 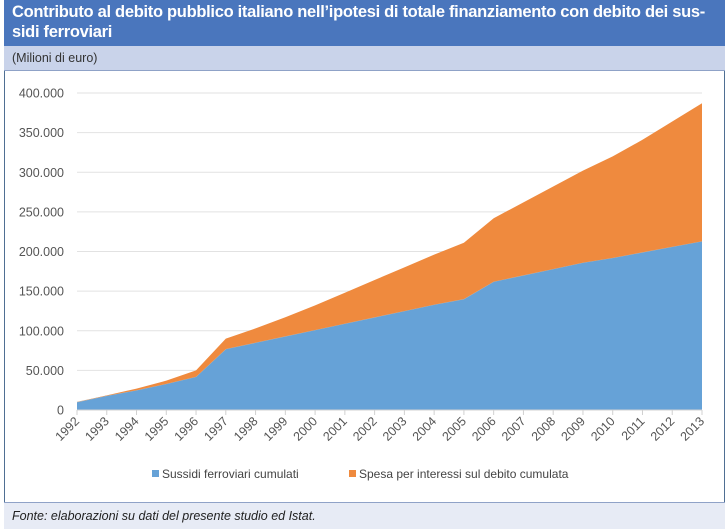 What do you see at coordinates (633, 428) in the screenshot?
I see `x-tick-label: 2011` at bounding box center [633, 428].